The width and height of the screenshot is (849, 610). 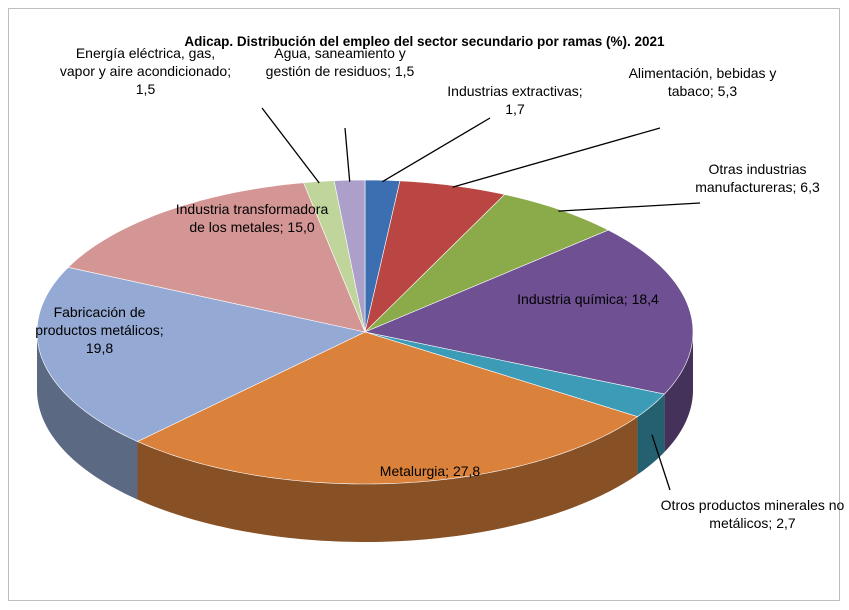 I want to click on value-label: 19,8, so click(x=99, y=348).